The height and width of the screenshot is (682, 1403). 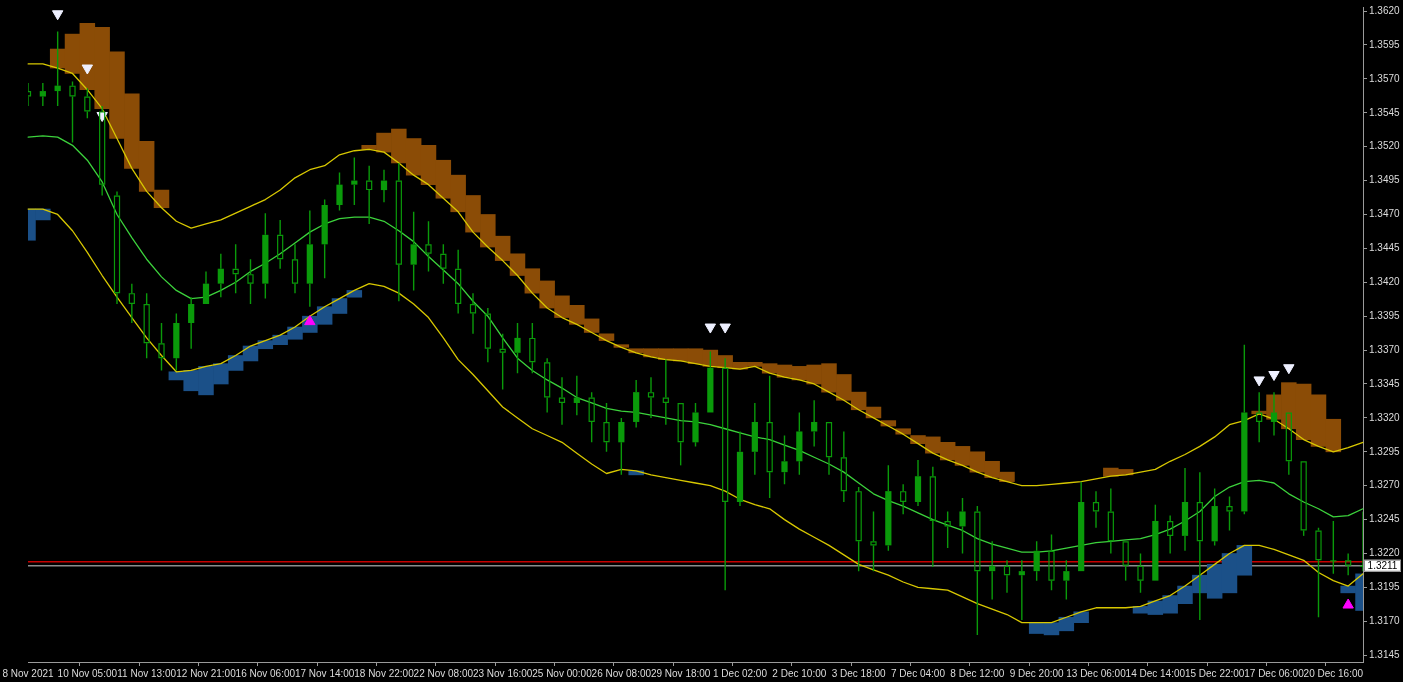 I want to click on x-tick-label: 9 Dec 20:00, so click(x=1037, y=673).